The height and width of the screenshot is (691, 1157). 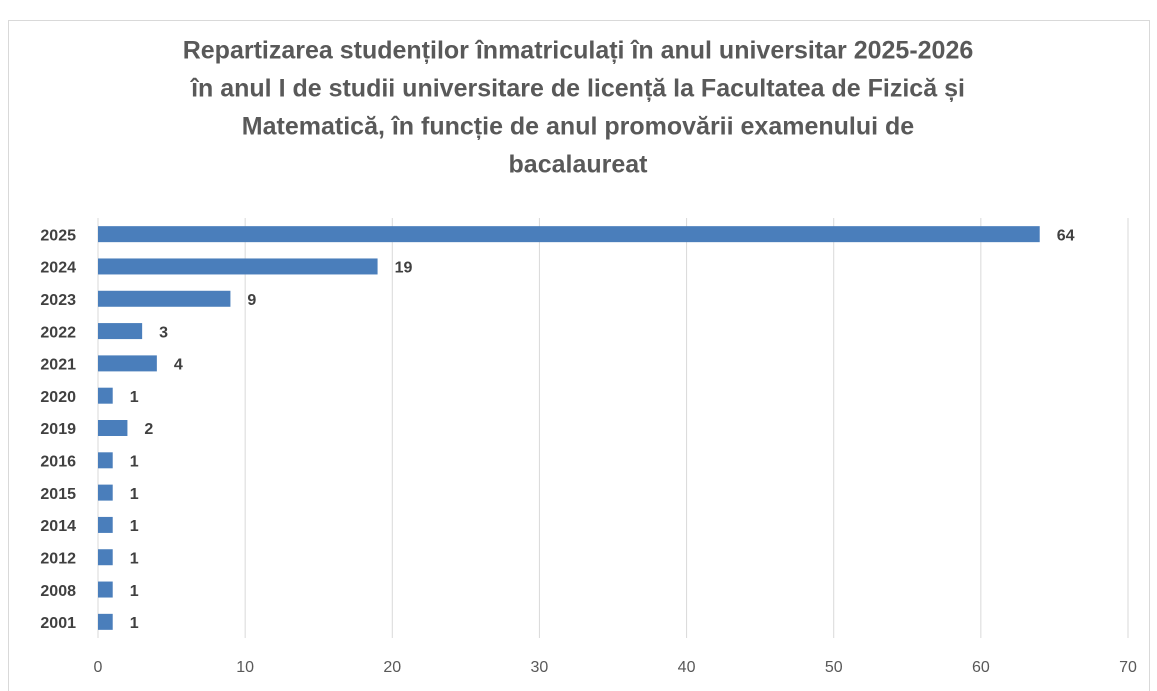 What do you see at coordinates (579, 165) in the screenshot?
I see `chart-title: bacalaureat` at bounding box center [579, 165].